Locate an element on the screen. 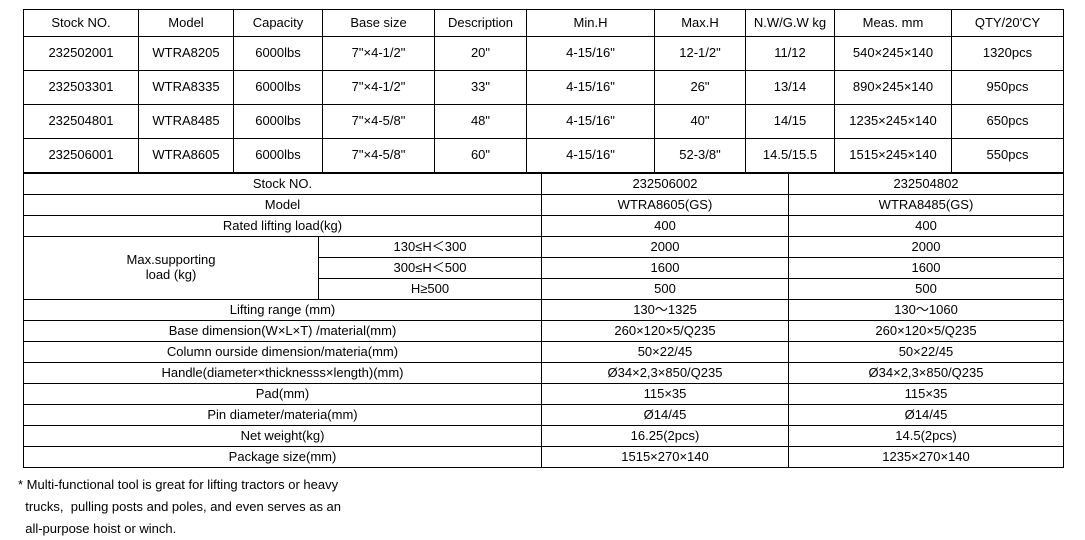 The height and width of the screenshot is (540, 1085). cell-max-h: 12-1/2" is located at coordinates (700, 53).